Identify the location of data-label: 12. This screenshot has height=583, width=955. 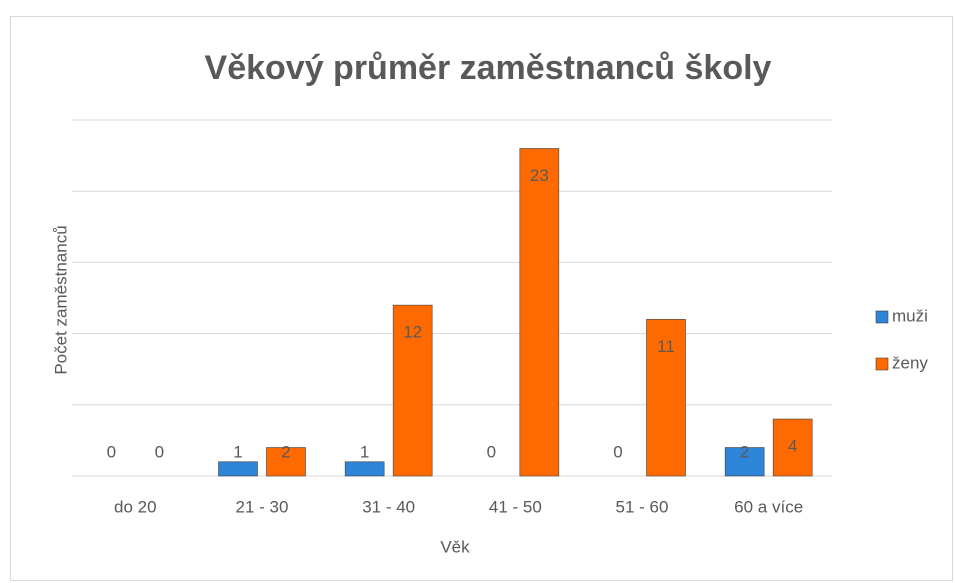
(412, 332).